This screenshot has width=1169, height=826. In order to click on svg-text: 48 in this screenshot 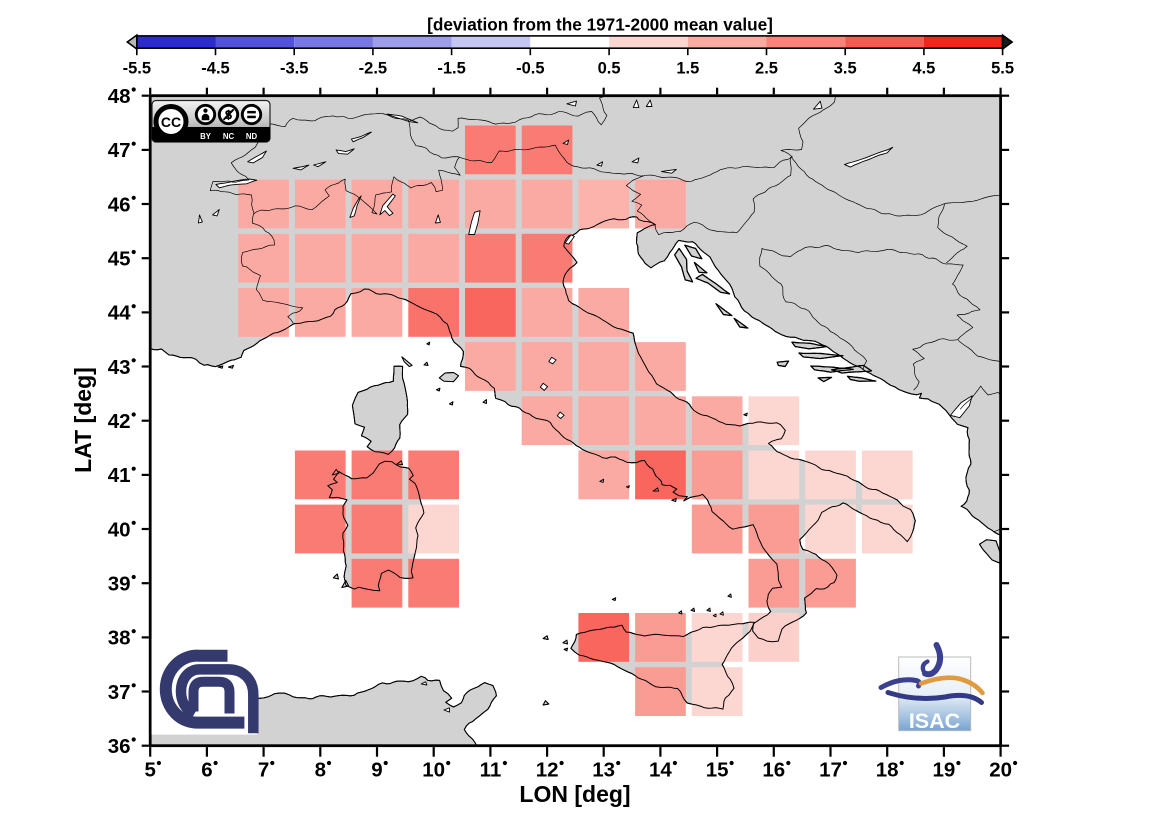, I will do `click(119, 96)`.